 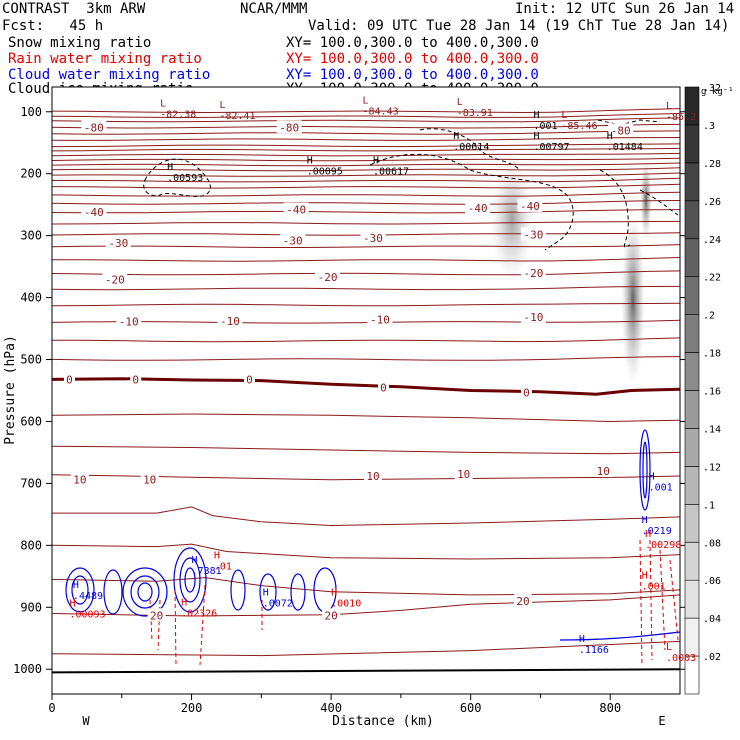 I want to click on extremum-value: .00614, so click(x=471, y=147).